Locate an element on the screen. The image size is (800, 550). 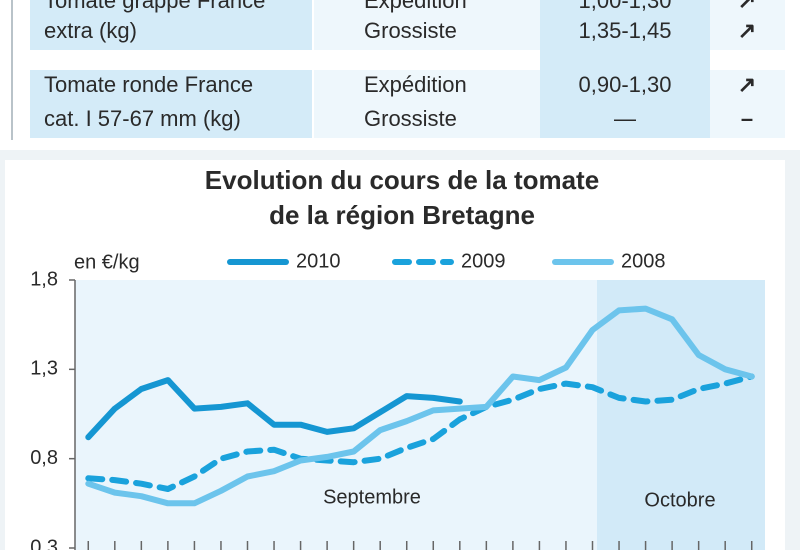
annotation: Octobre is located at coordinates (679, 500).